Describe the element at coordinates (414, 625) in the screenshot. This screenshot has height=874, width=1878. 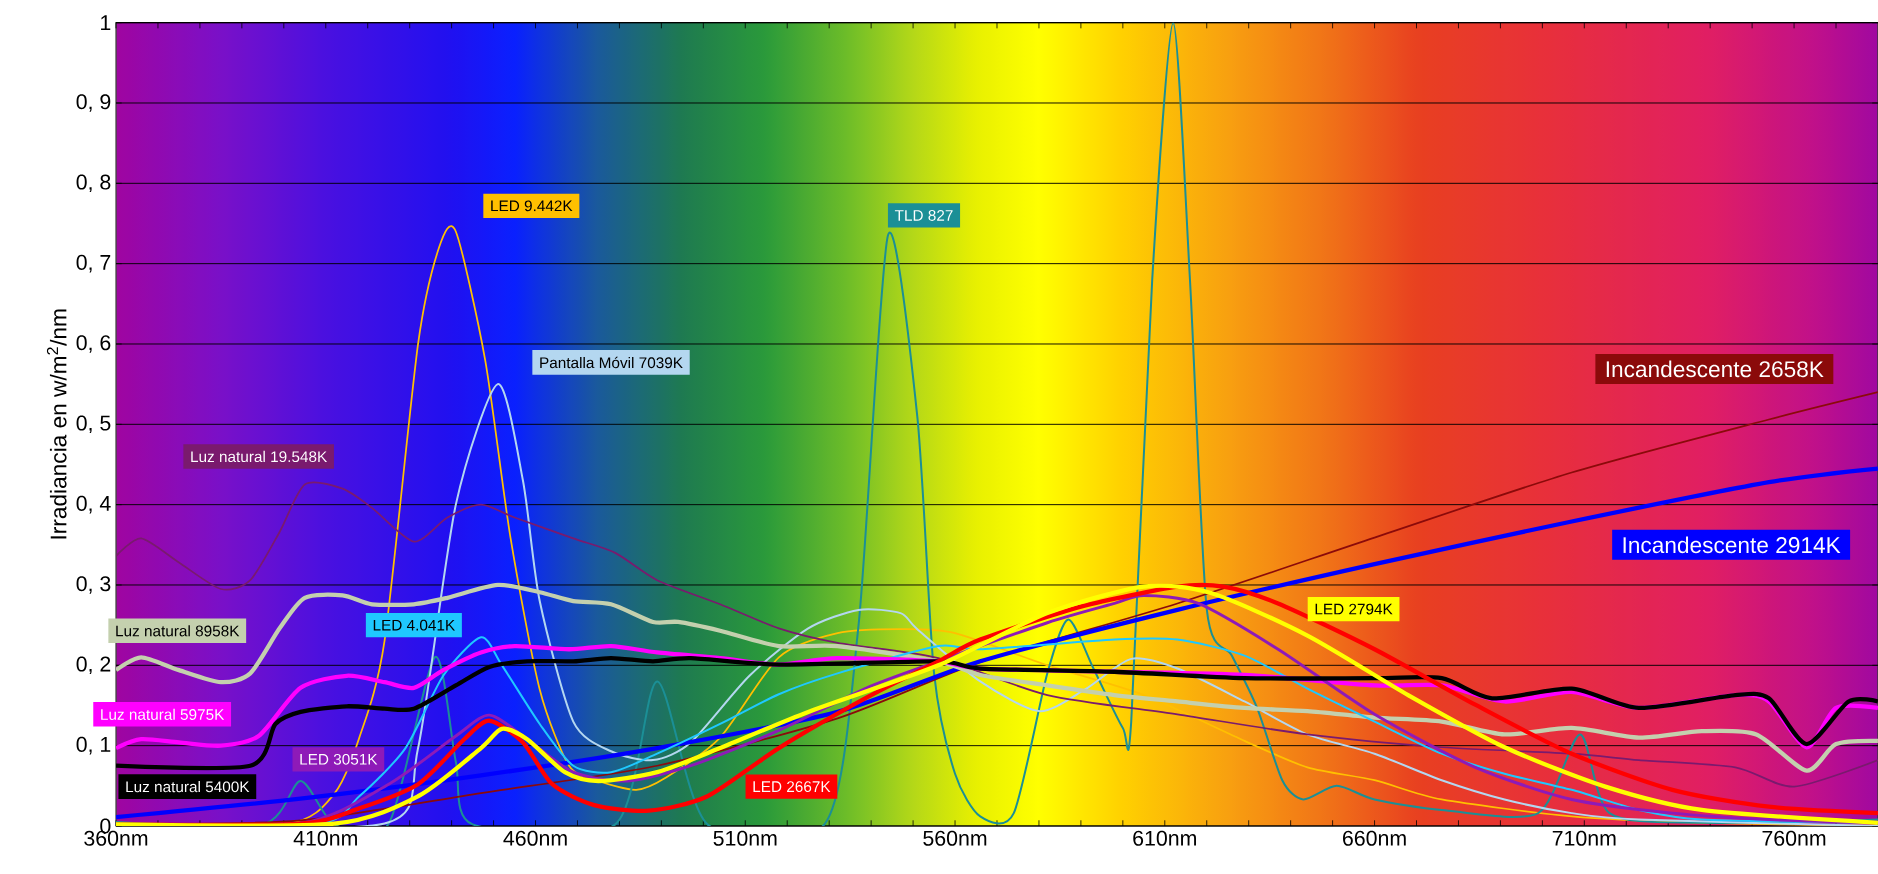
I see `series-label: LED 4.041K` at that location.